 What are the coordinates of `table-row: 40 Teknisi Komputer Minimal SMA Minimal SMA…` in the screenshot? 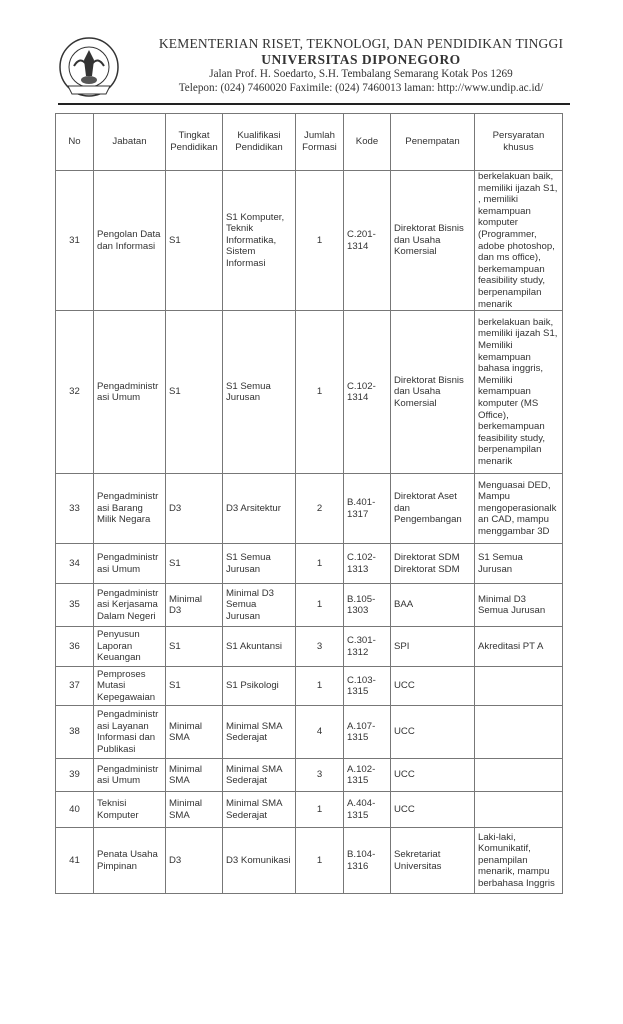 It's located at (309, 810).